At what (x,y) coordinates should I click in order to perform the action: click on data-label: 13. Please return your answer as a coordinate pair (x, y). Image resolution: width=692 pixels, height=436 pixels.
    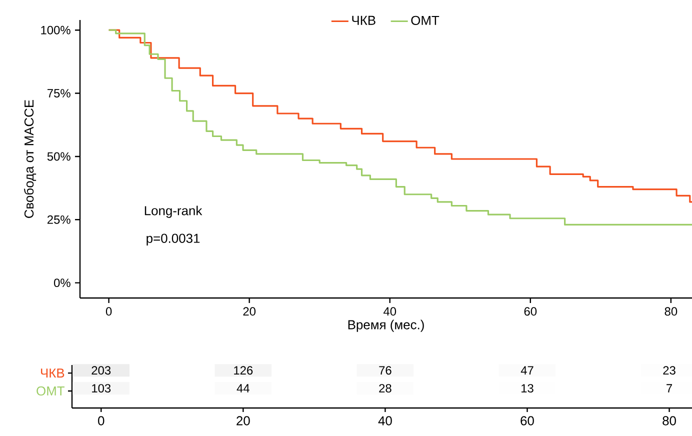
    Looking at the image, I should click on (528, 388).